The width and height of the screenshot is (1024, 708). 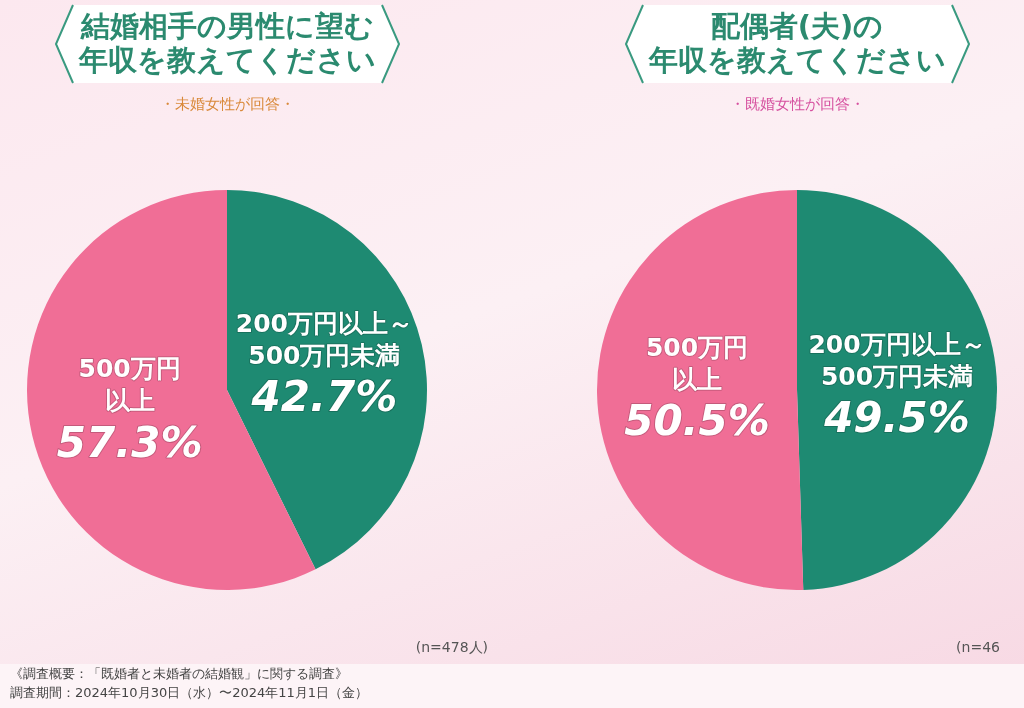 What do you see at coordinates (189, 693) in the screenshot?
I see `text: 調査期間：2024年10月30日（水）〜2024年11月1日（金）` at bounding box center [189, 693].